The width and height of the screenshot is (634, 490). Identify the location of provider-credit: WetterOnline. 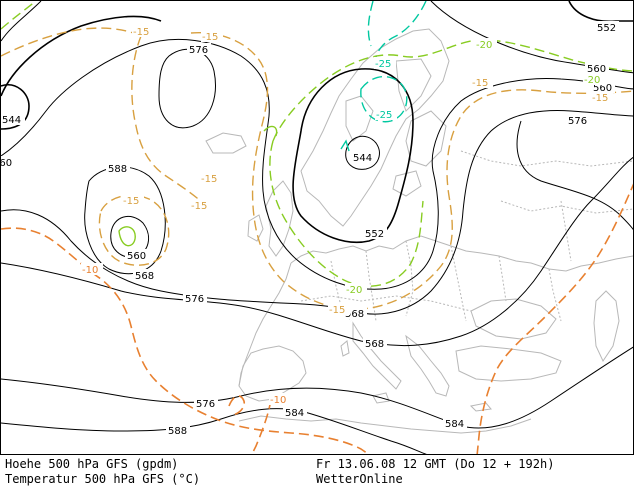
(359, 479).